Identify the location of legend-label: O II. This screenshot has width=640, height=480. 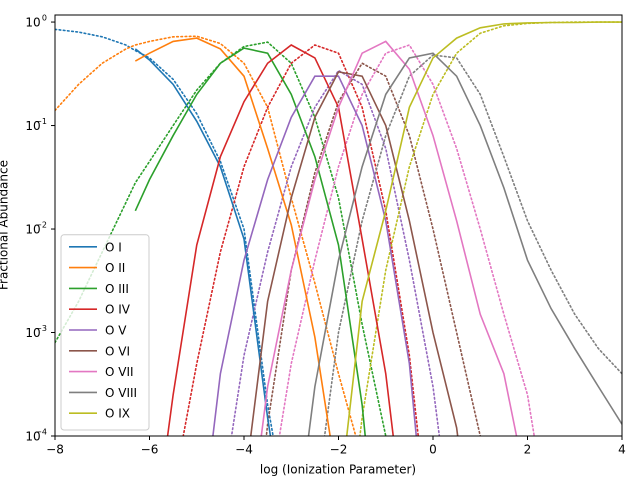
(115, 268).